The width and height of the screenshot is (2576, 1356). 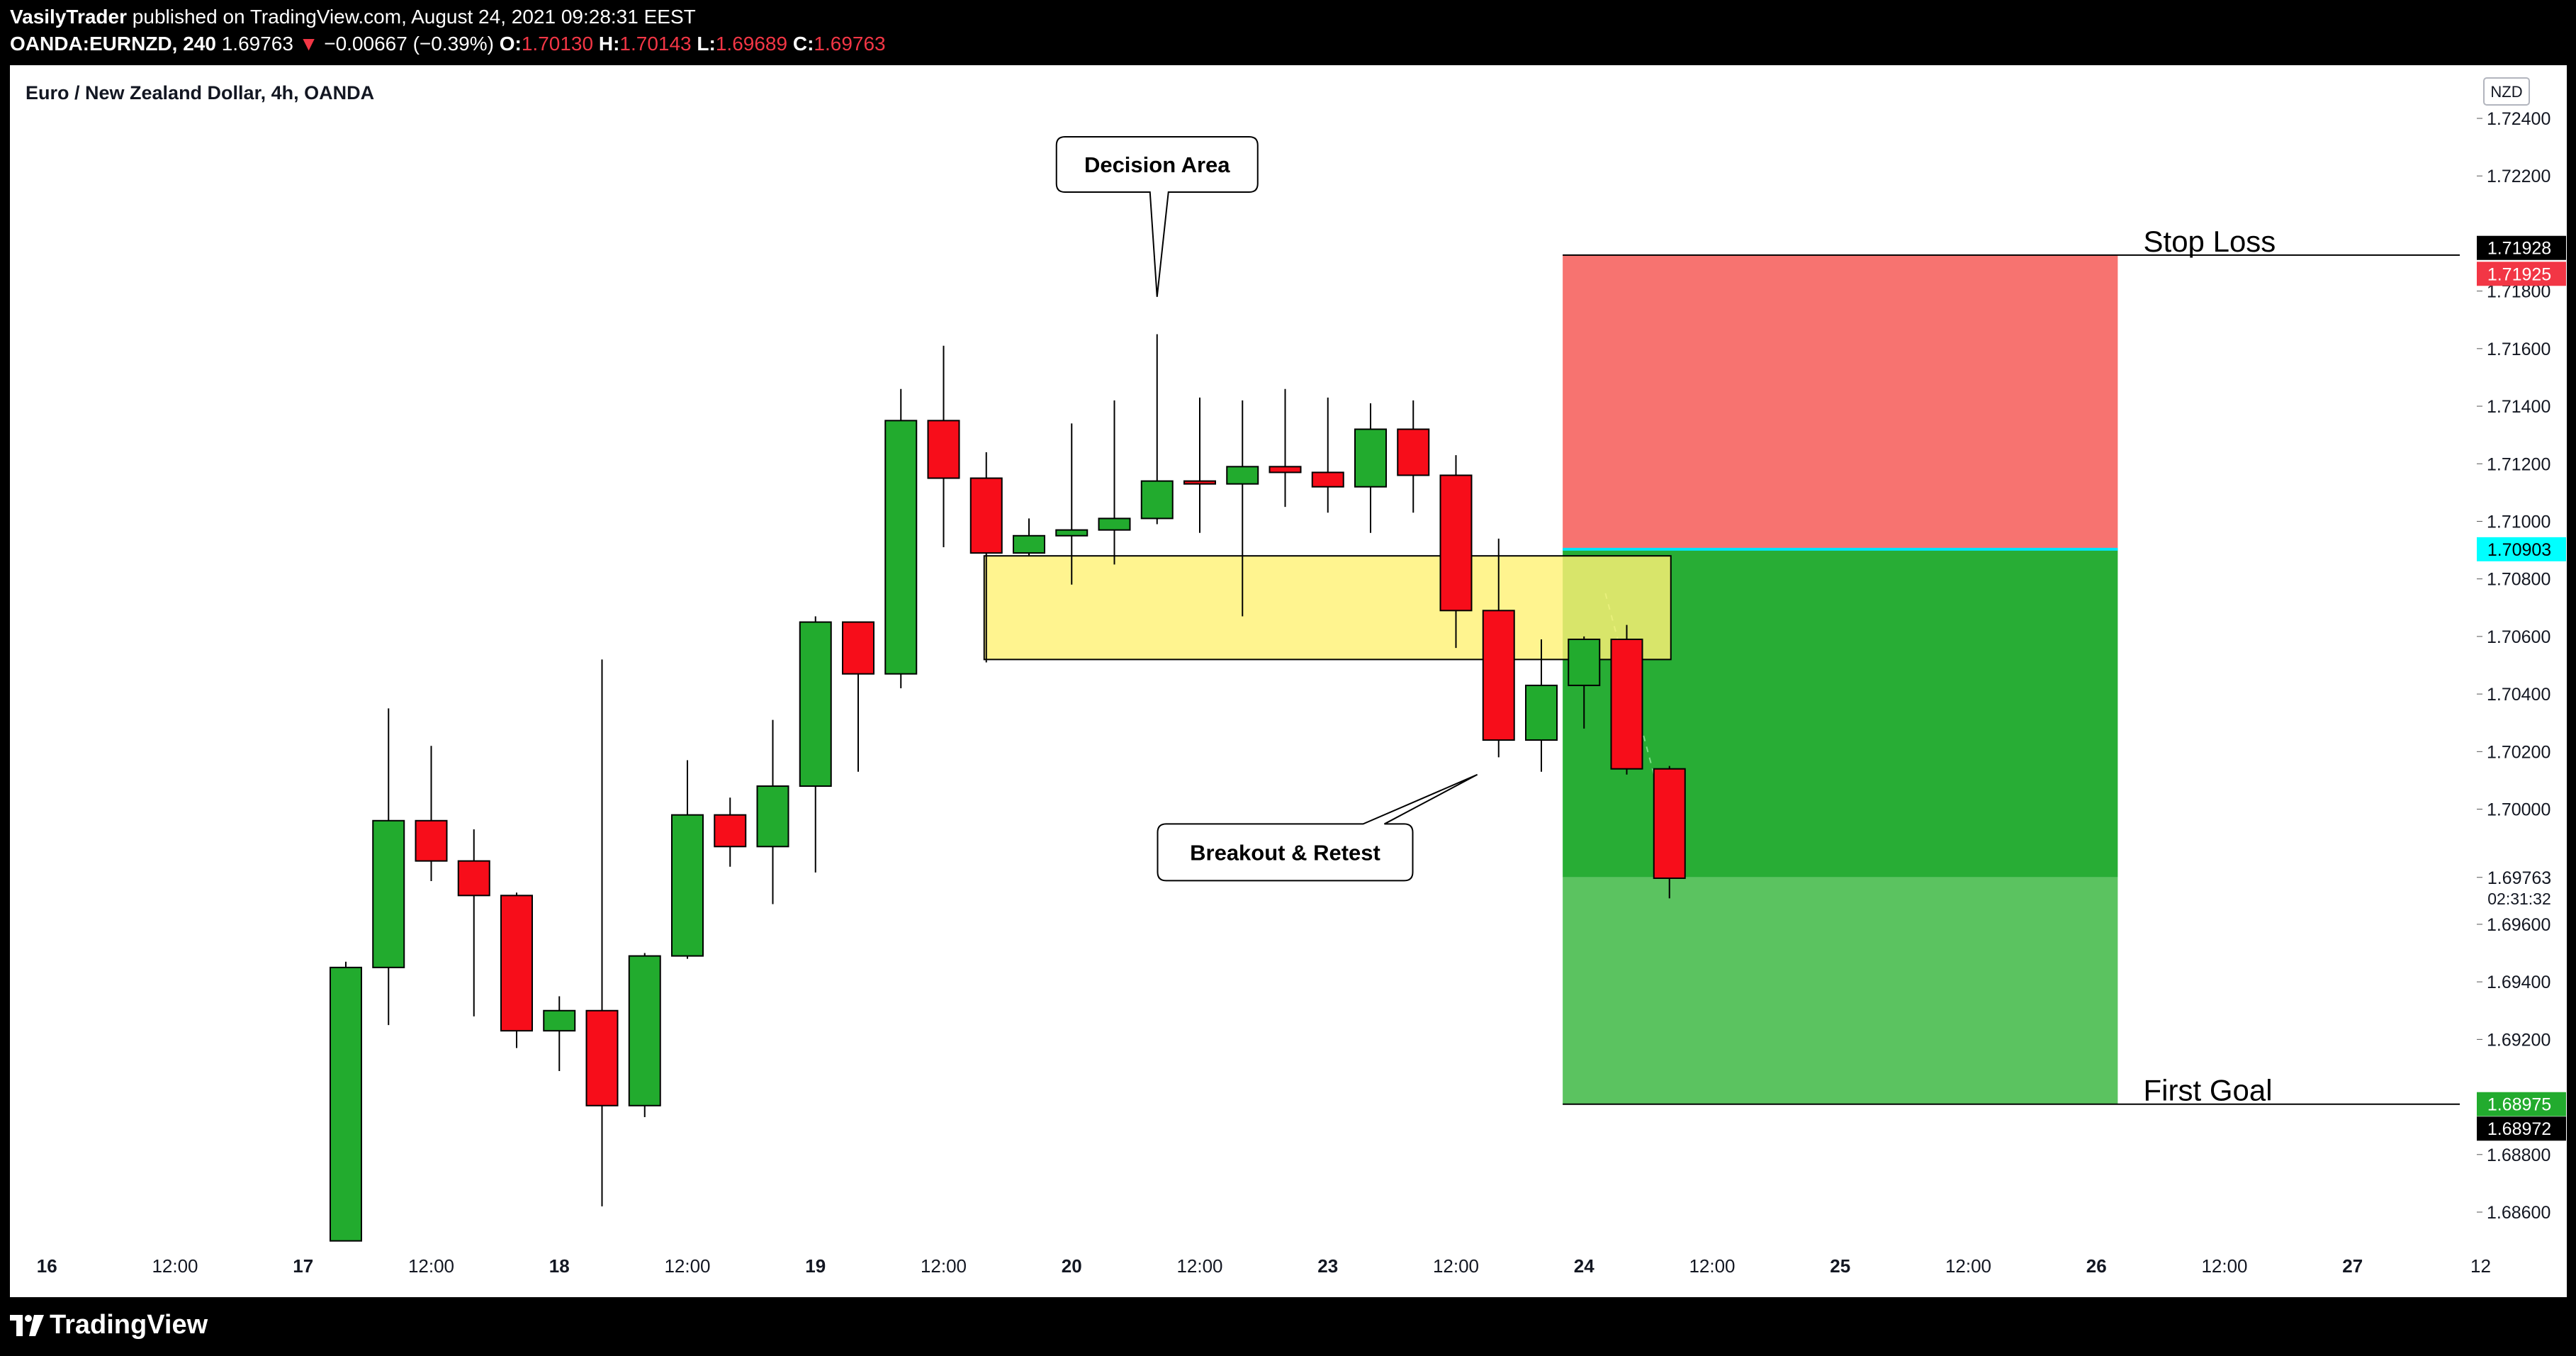 I want to click on first-goal-label: First Goal, so click(x=2208, y=1090).